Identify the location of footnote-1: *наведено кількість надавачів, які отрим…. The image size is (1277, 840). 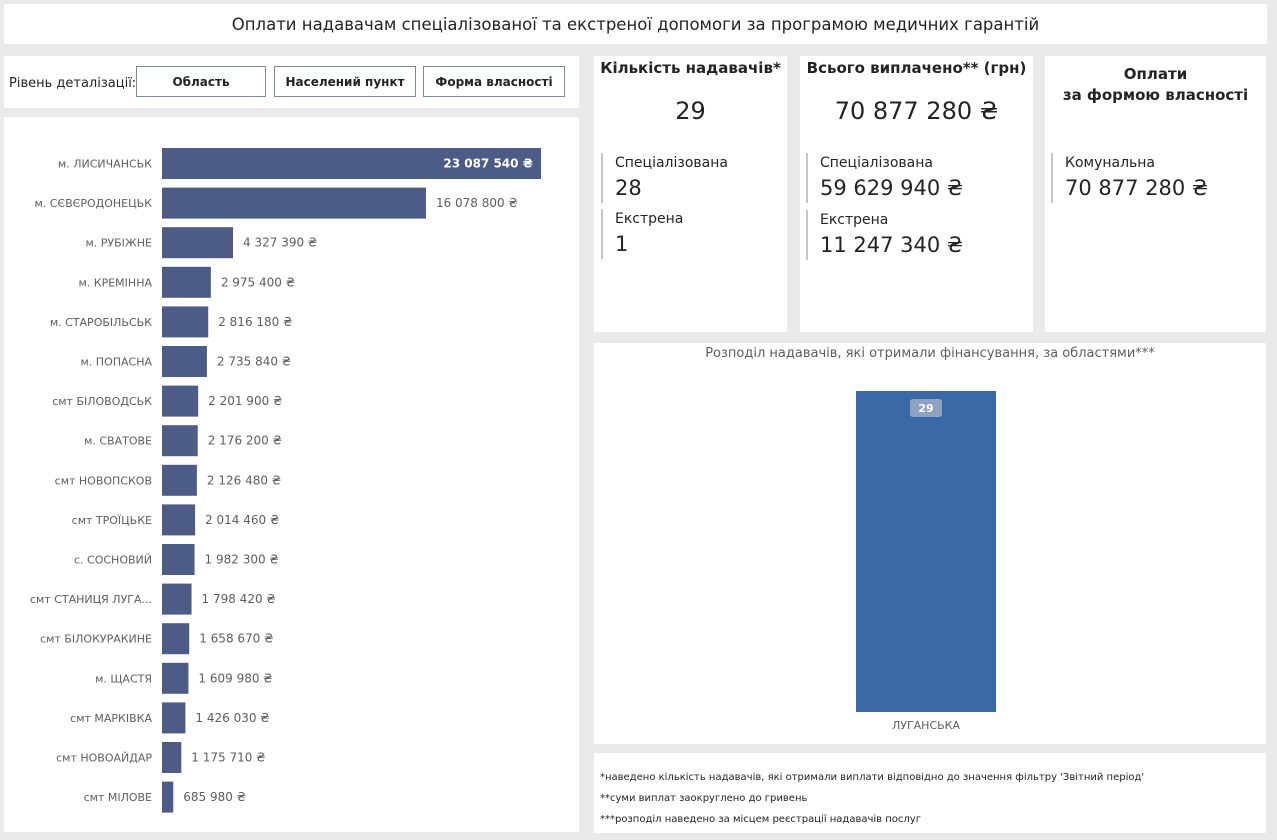
(872, 777).